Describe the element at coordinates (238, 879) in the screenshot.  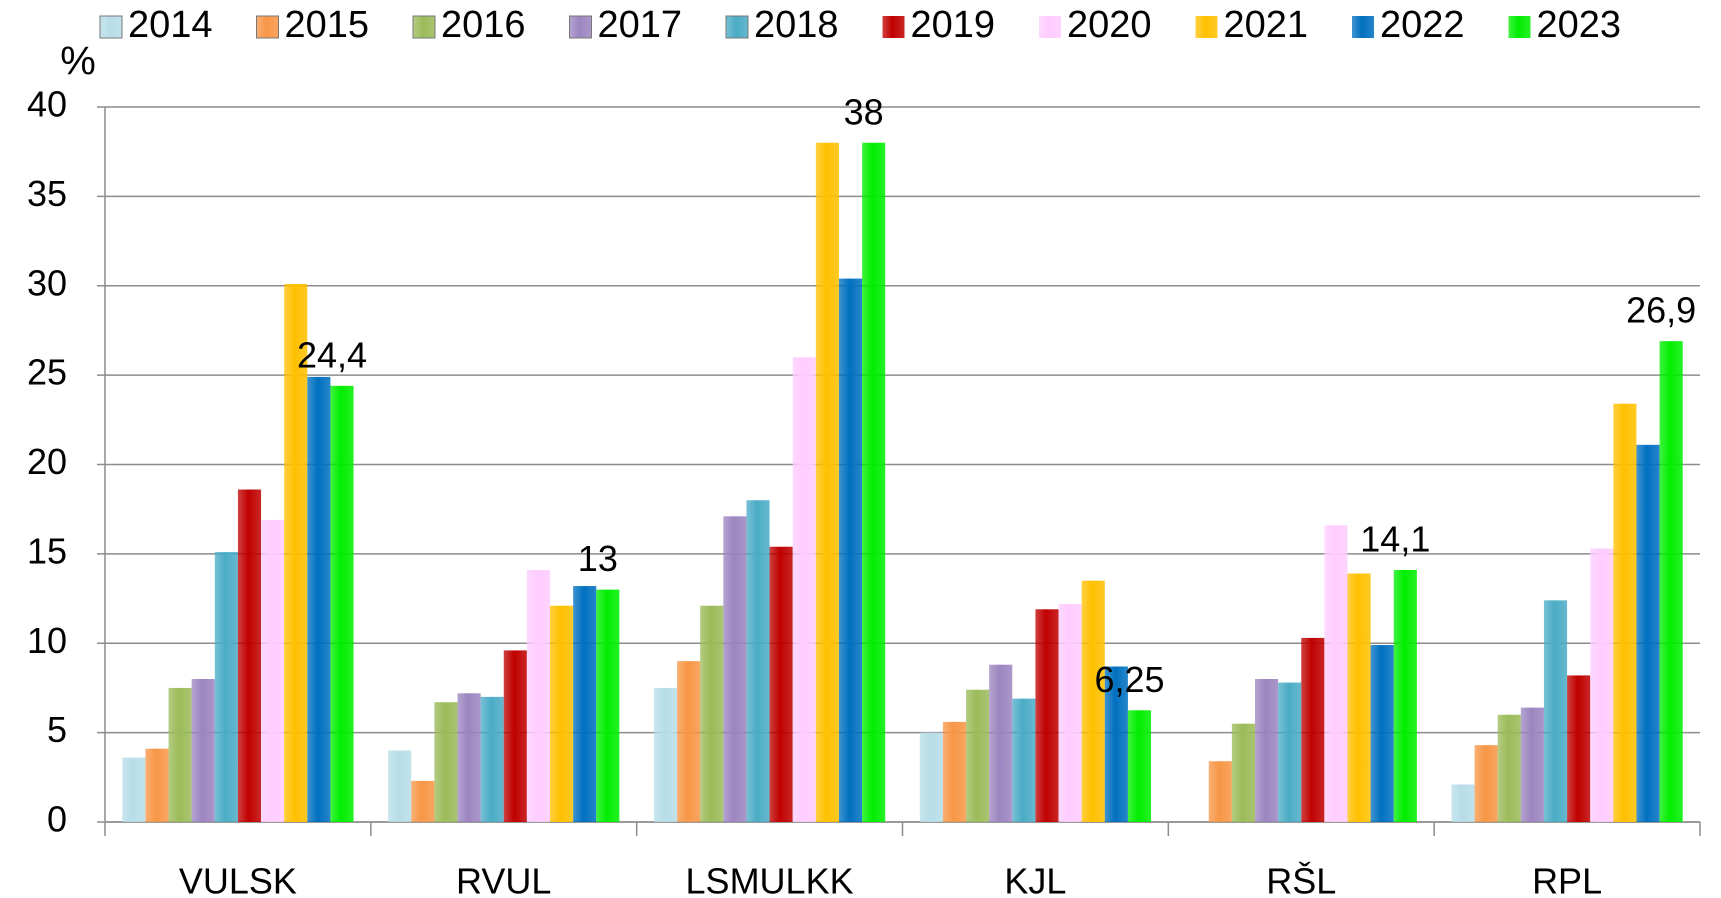
I see `x-tick-label: VULSK` at that location.